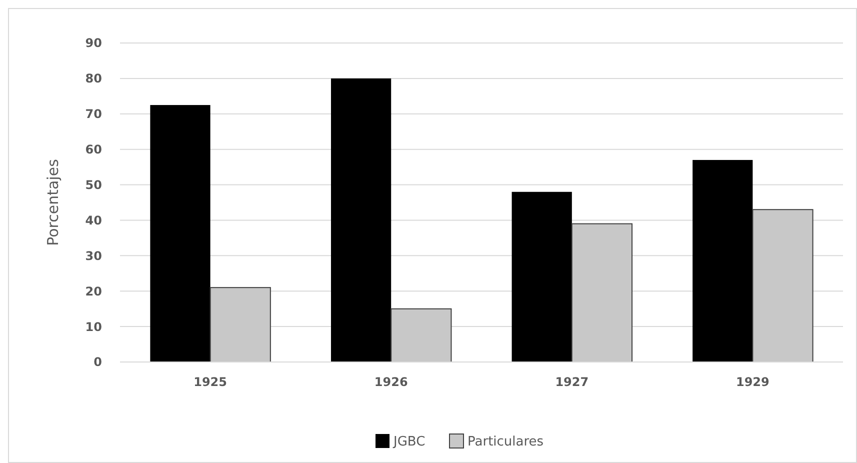  Describe the element at coordinates (93, 220) in the screenshot. I see `y-tick-label: 40` at that location.